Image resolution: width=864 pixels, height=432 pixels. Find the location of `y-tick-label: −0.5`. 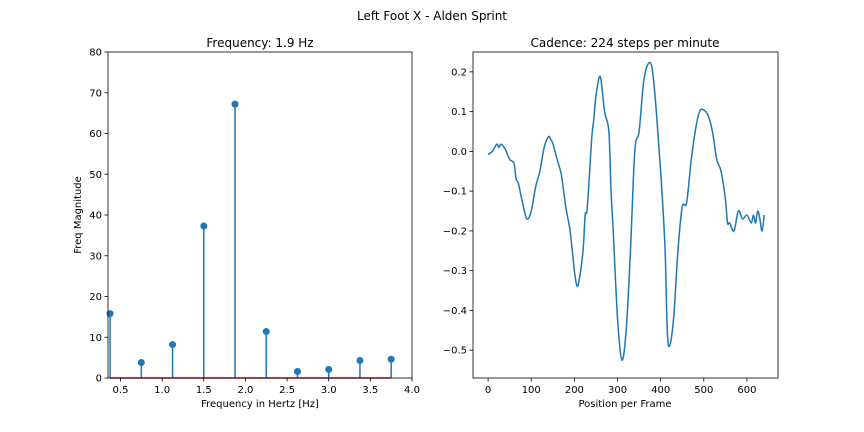

y-tick-label: −0.5 is located at coordinates (455, 351).